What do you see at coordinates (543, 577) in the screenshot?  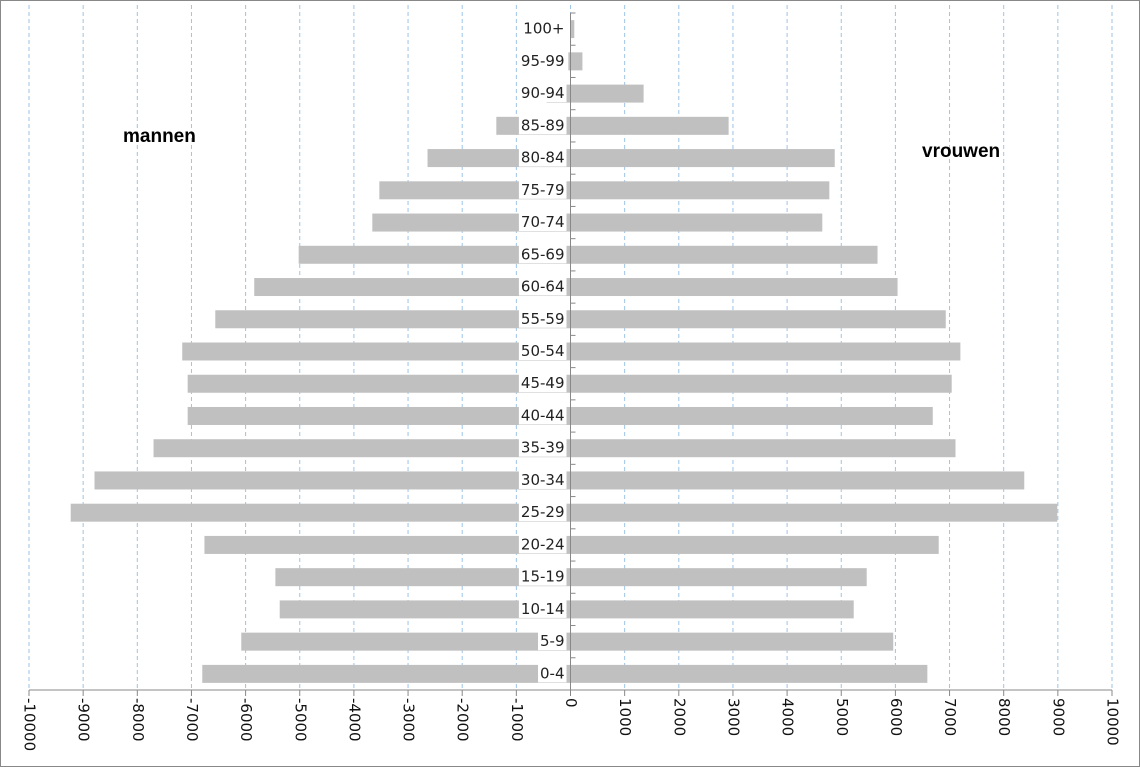 I see `category-label: 15-19` at bounding box center [543, 577].